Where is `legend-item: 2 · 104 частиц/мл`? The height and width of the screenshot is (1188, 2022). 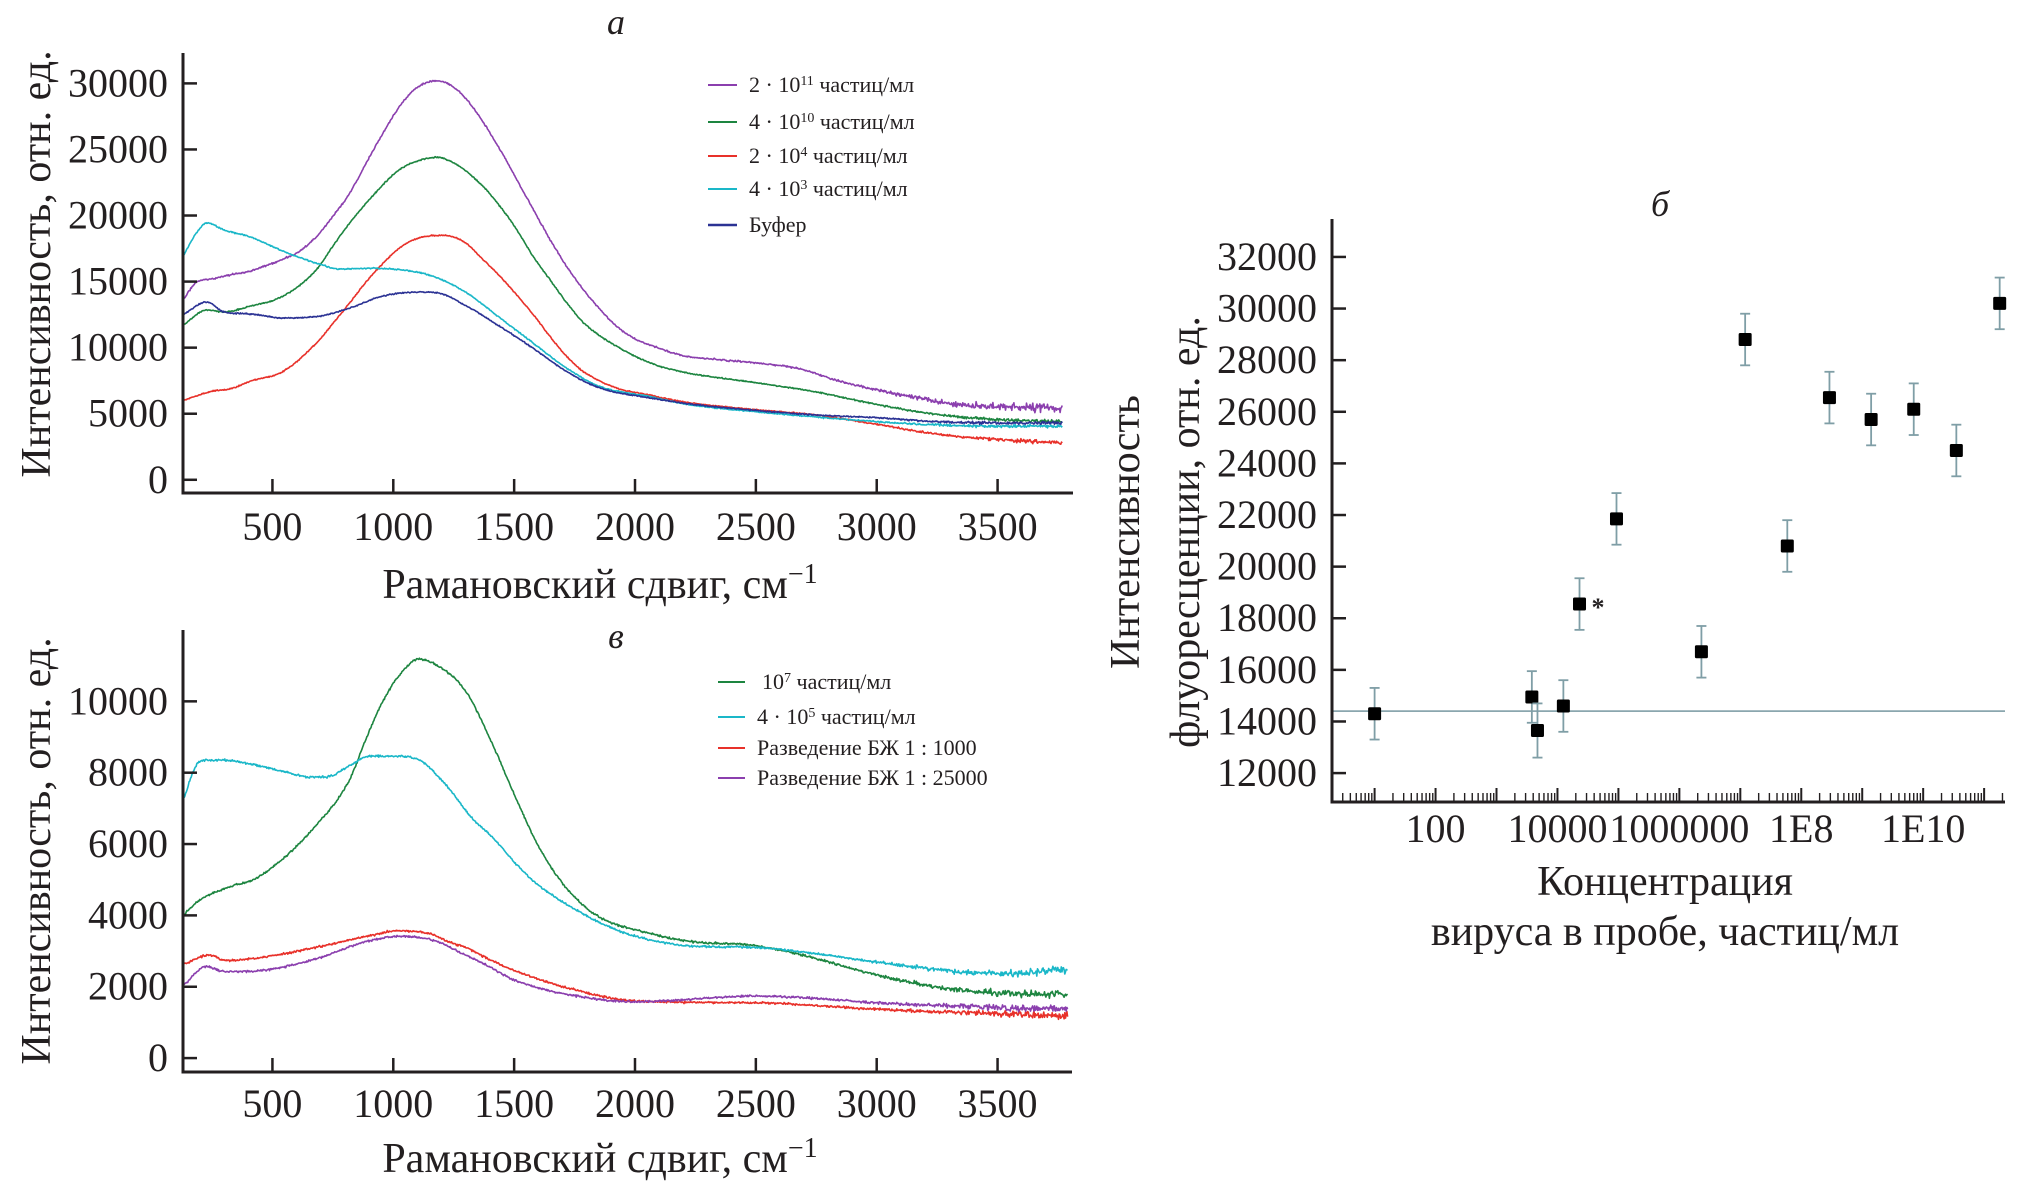
legend-item: 2 · 104 частиц/мл is located at coordinates (808, 155).